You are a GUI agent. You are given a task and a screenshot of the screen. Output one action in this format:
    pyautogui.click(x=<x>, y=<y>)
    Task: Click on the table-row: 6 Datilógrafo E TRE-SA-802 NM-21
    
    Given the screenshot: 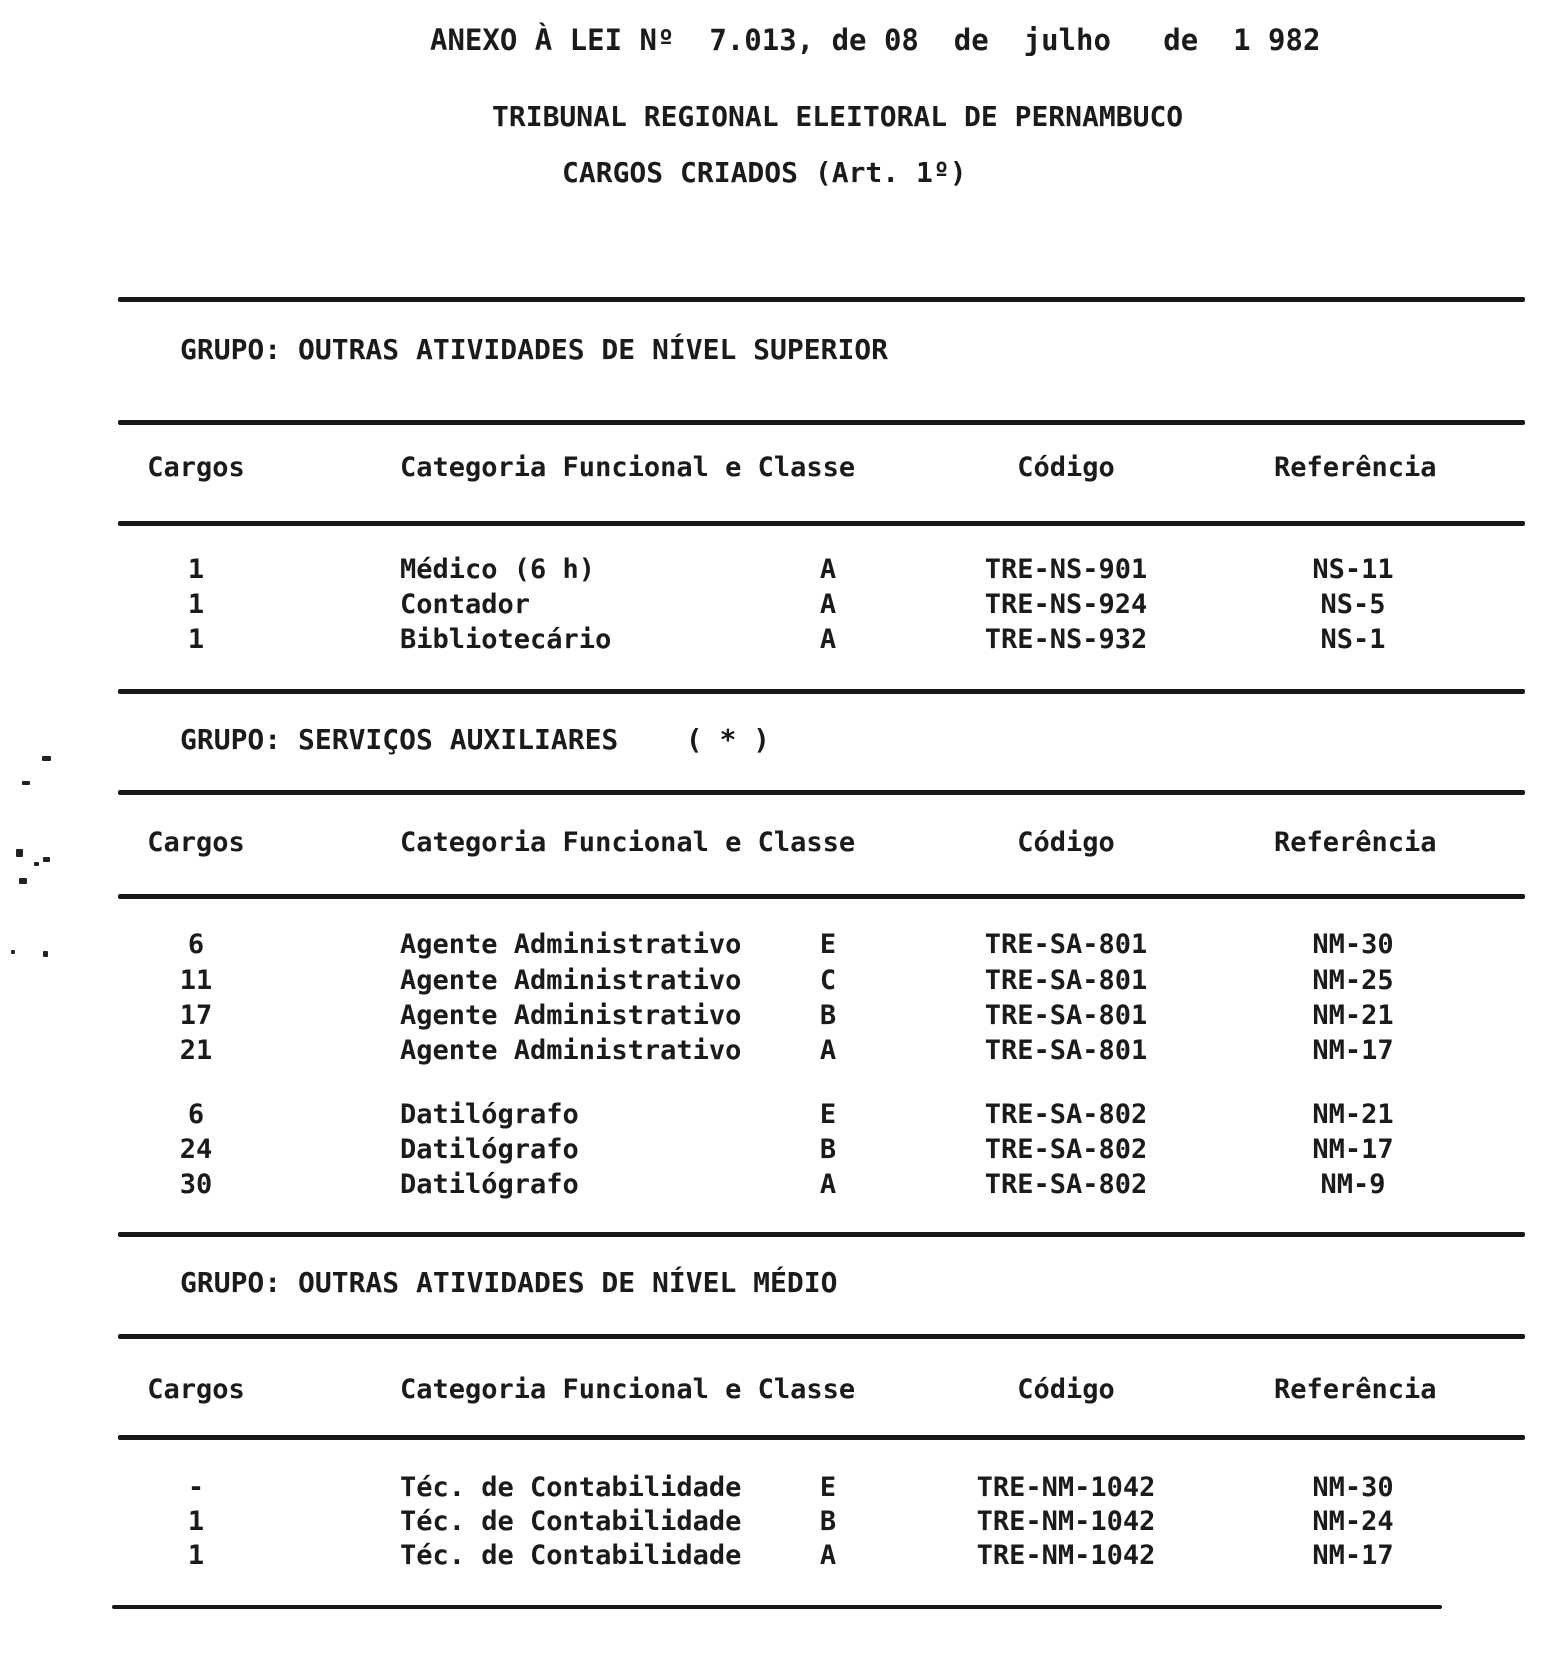 What is the action you would take?
    pyautogui.click(x=775, y=1115)
    